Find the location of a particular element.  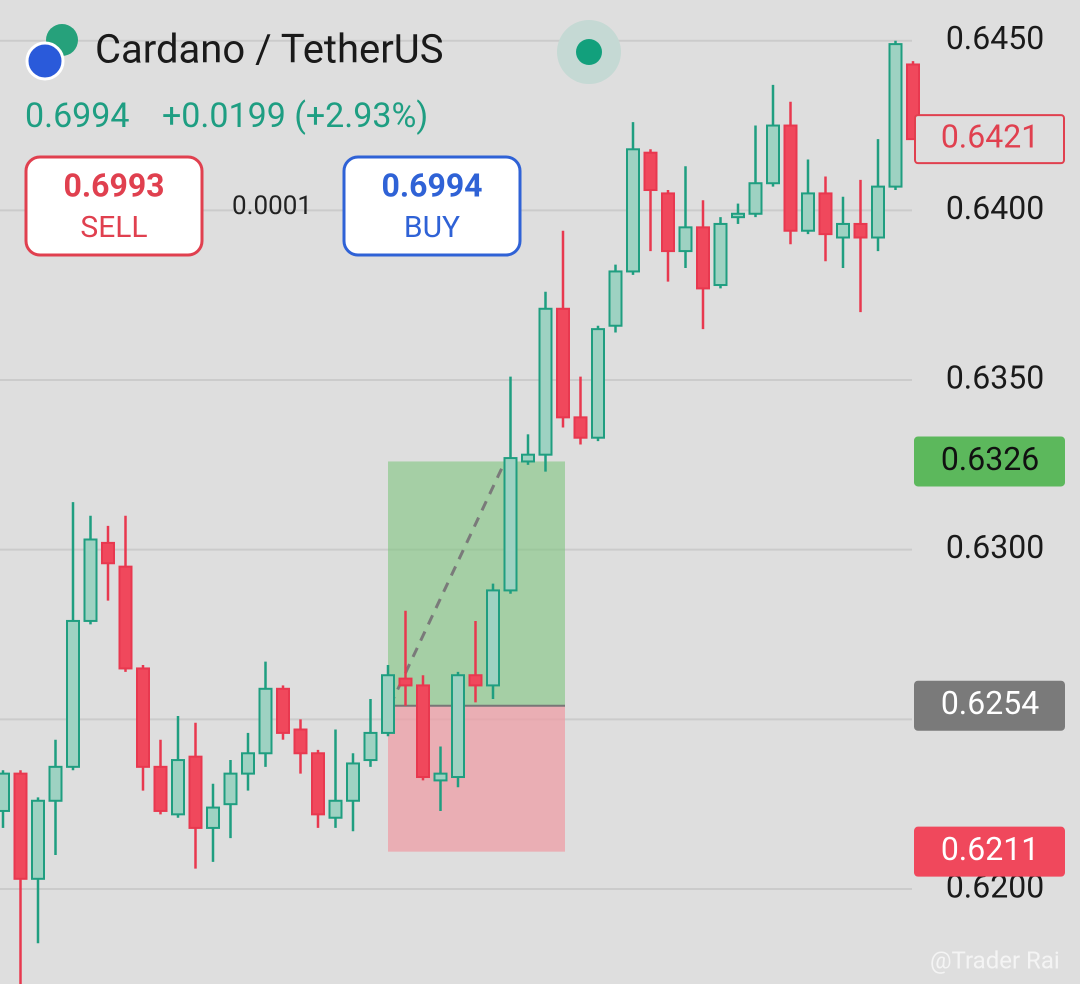

take-profit-tag-box is located at coordinates (989, 461).